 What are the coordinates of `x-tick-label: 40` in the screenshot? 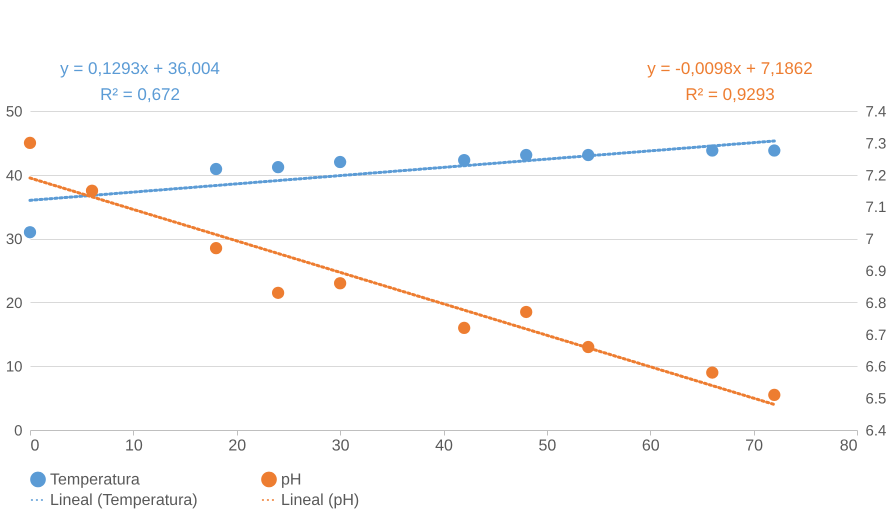 It's located at (444, 446).